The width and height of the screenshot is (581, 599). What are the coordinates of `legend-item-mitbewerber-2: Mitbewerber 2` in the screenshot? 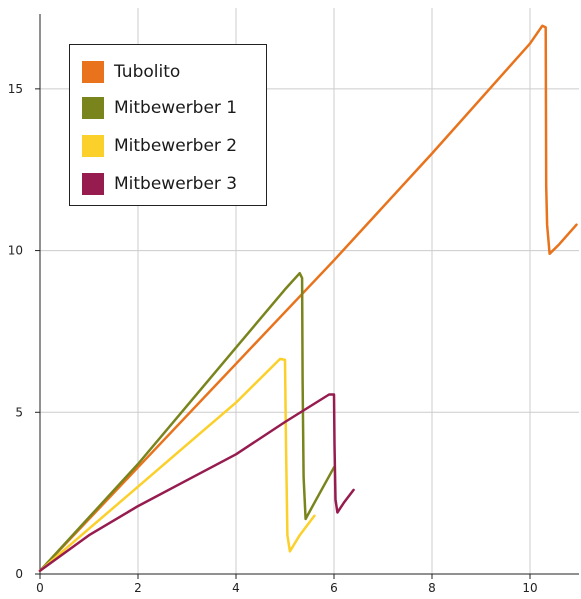 It's located at (159, 146).